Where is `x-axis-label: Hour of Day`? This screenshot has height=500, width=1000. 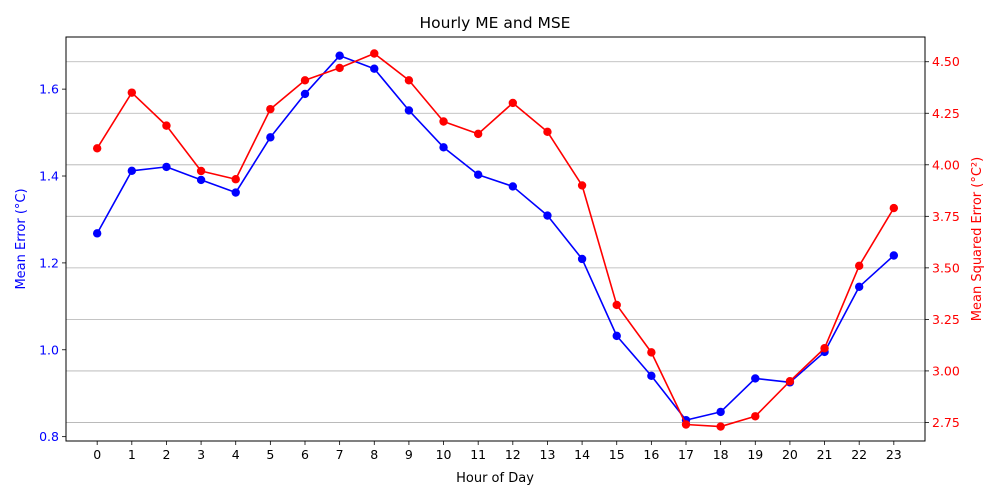 x-axis-label: Hour of Day is located at coordinates (495, 478).